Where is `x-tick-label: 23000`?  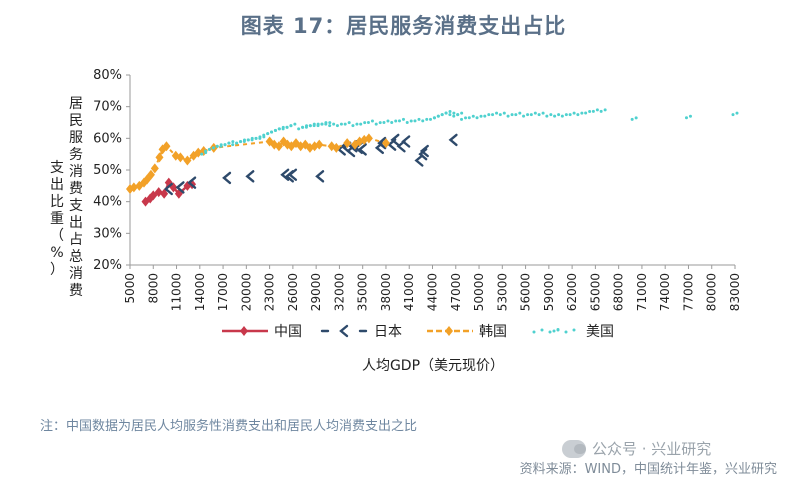 x-tick-label: 23000 is located at coordinates (270, 292).